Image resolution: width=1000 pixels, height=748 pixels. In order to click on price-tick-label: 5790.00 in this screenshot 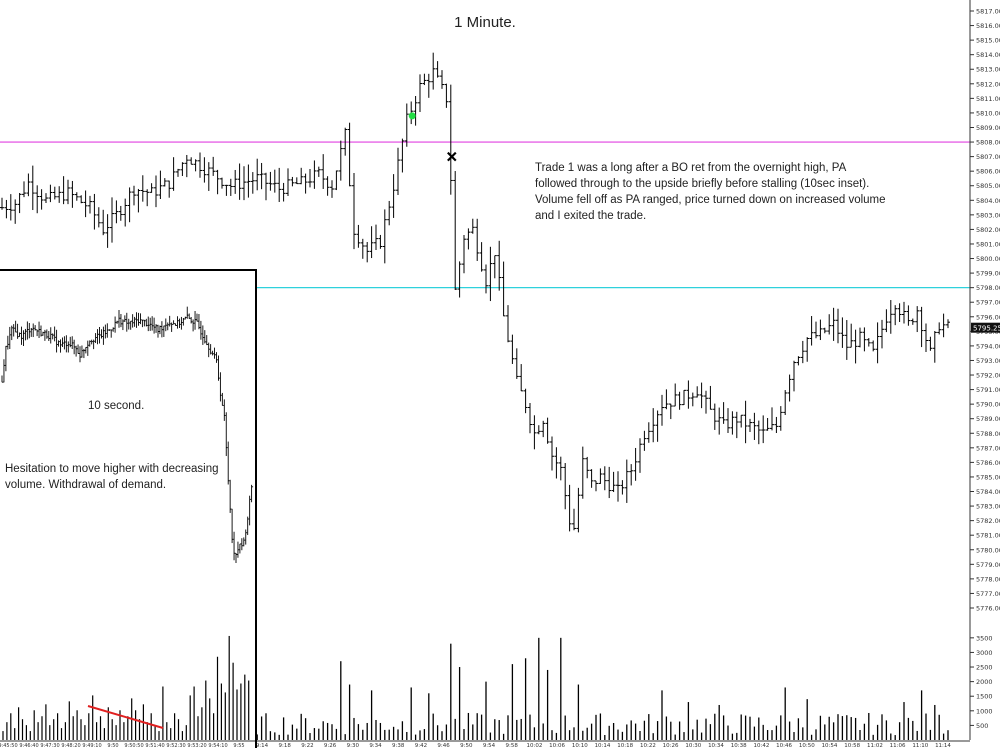, I will do `click(988, 405)`.